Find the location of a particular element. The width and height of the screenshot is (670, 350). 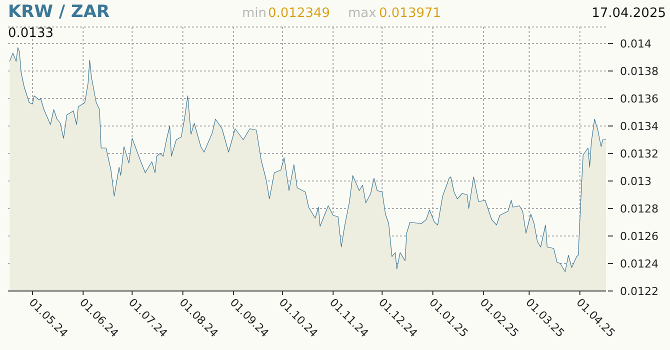

y-tick-label: 0.0126 is located at coordinates (639, 236).